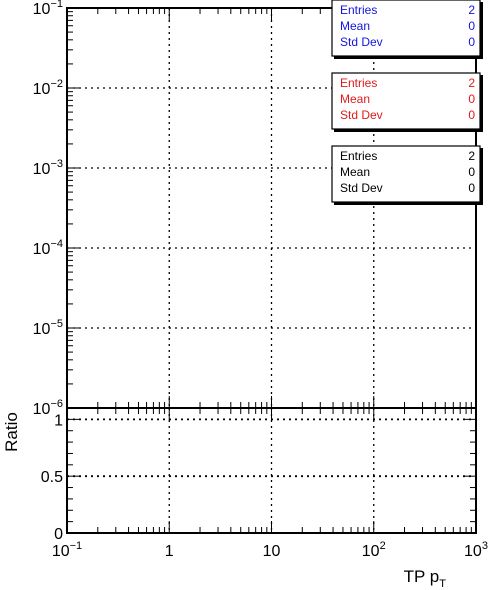  I want to click on x-tick-label: 10, so click(272, 551).